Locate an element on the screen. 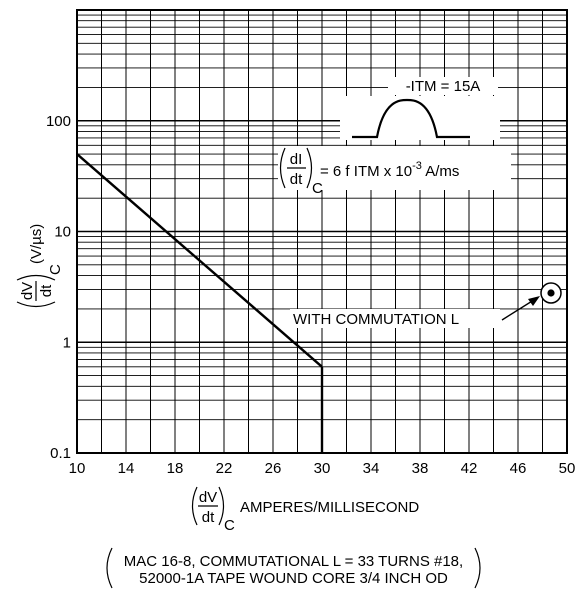  x-tick-label: 50 is located at coordinates (567, 468).